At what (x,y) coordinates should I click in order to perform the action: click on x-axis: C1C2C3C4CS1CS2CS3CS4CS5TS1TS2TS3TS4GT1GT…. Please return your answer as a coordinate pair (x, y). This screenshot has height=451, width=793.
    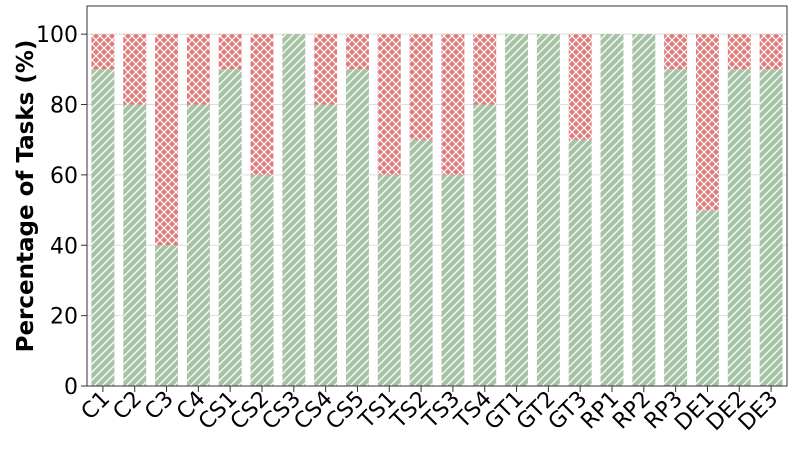
    Looking at the image, I should click on (430, 411).